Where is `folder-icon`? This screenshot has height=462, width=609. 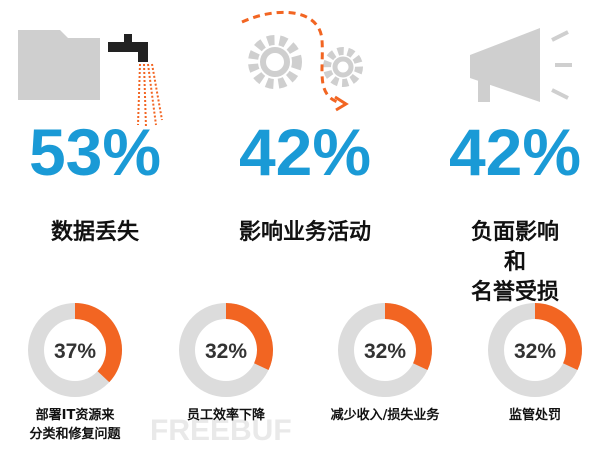 folder-icon is located at coordinates (90, 79).